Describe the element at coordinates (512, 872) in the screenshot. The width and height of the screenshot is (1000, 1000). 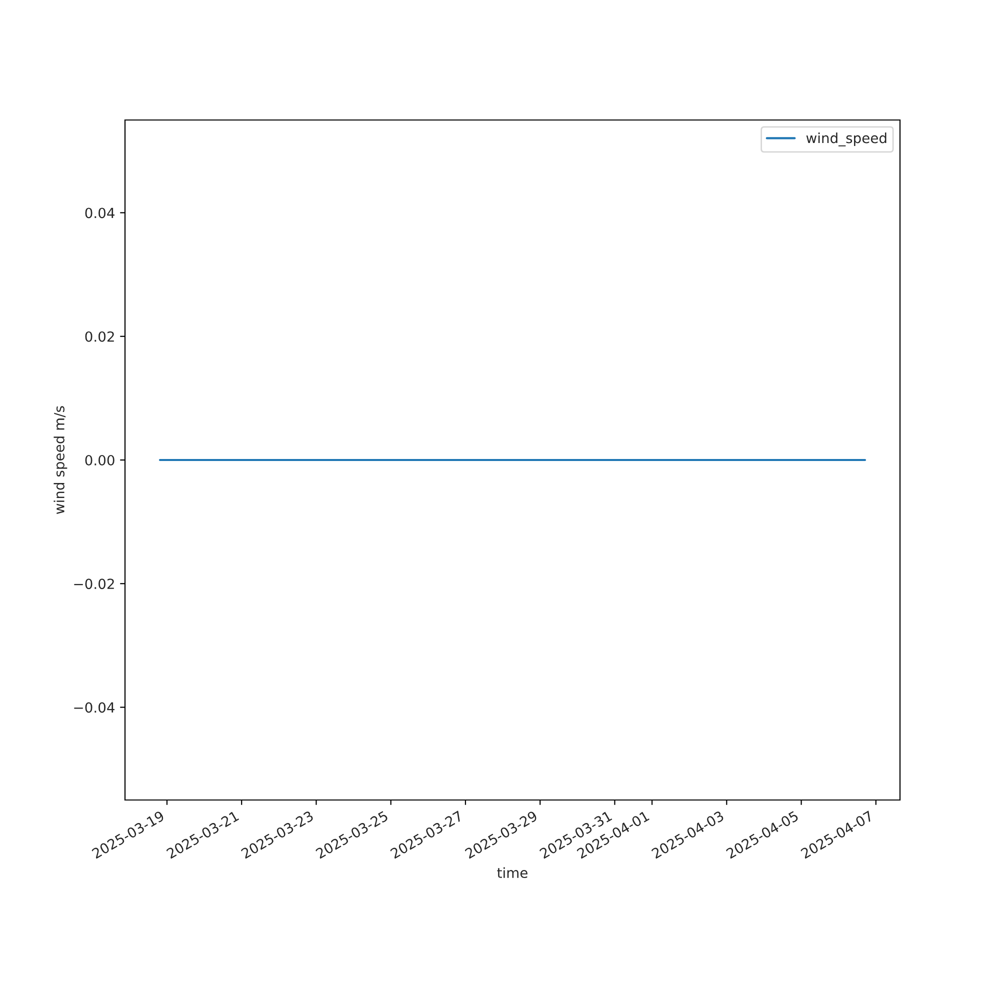
I see `x-axis-title: time` at that location.